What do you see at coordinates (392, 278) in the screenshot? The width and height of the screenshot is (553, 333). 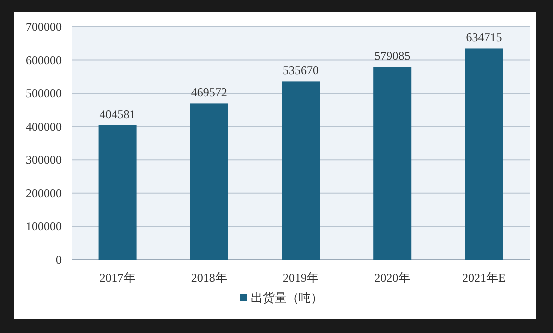 I see `x-tick-label: 2020年` at bounding box center [392, 278].